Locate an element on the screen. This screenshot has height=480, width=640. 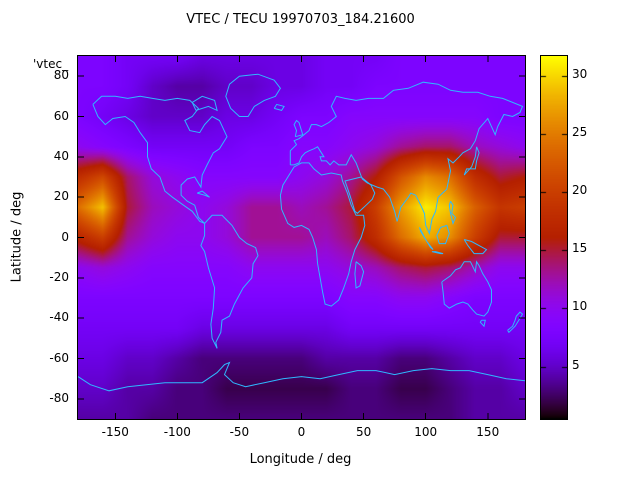
colorbar-tick-label: 5 is located at coordinates (576, 364).